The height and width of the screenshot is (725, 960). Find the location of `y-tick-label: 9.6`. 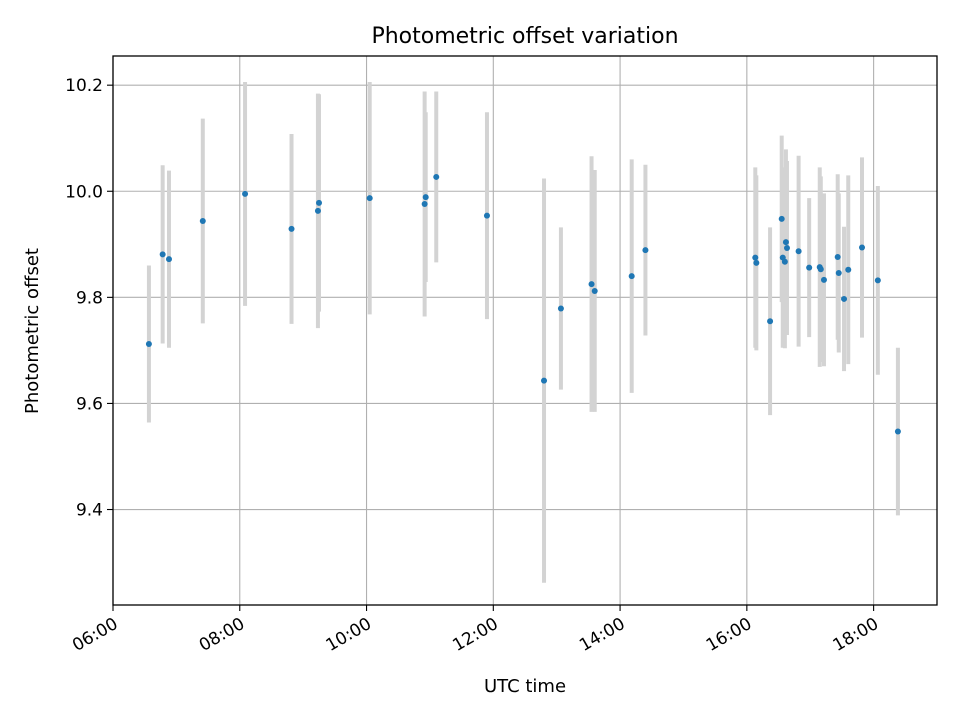

y-tick-label: 9.6 is located at coordinates (89, 404).